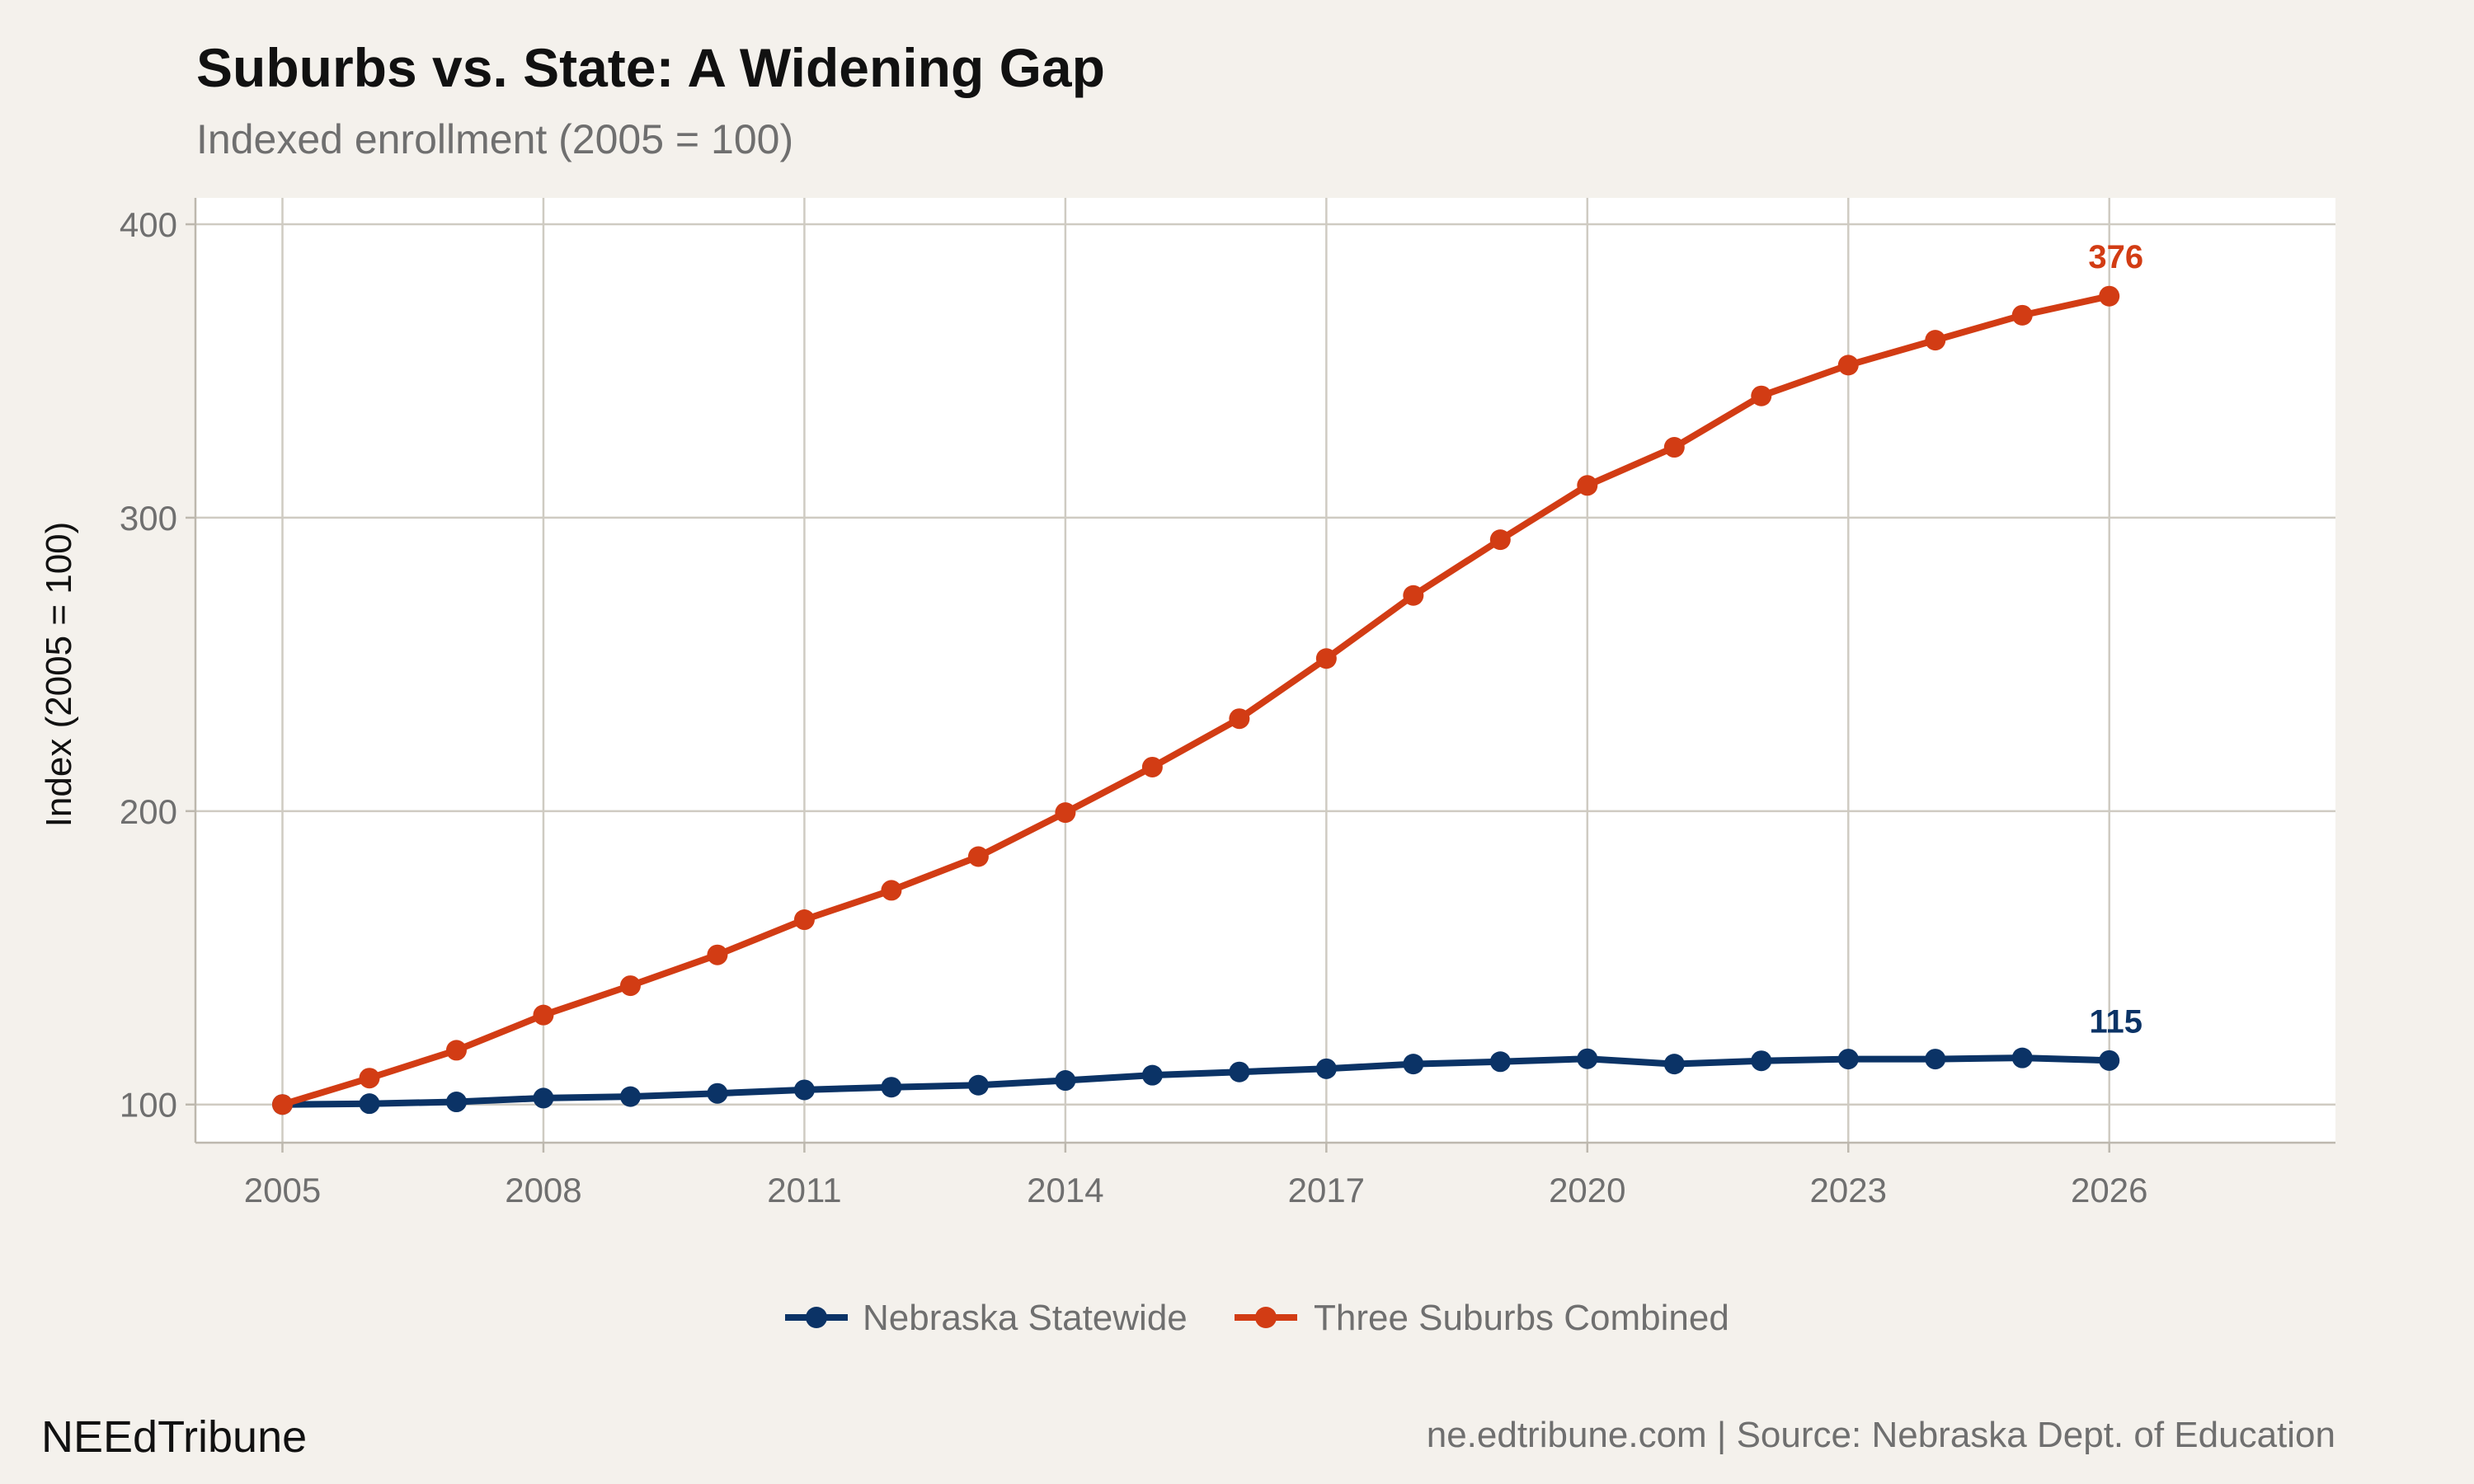 This screenshot has height=1484, width=2474. What do you see at coordinates (543, 1190) in the screenshot?
I see `x-tick-label: 2008` at bounding box center [543, 1190].